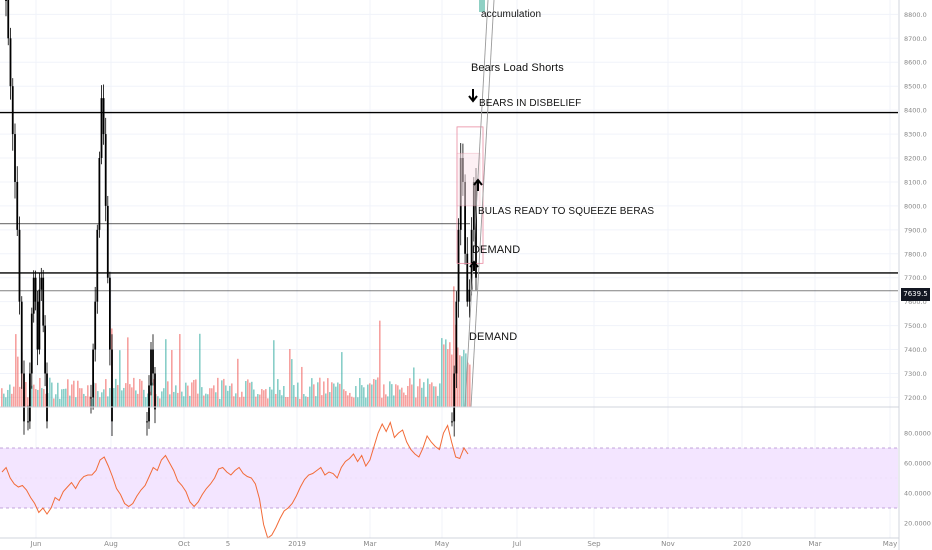 The image size is (932, 550). Describe the element at coordinates (474, 264) in the screenshot. I see `arrow-up-icon` at that location.